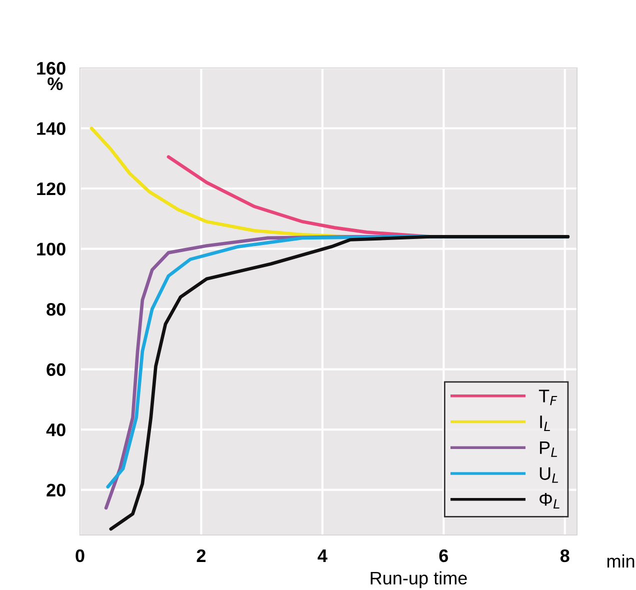  I want to click on y-tick-label: 60, so click(56, 369).